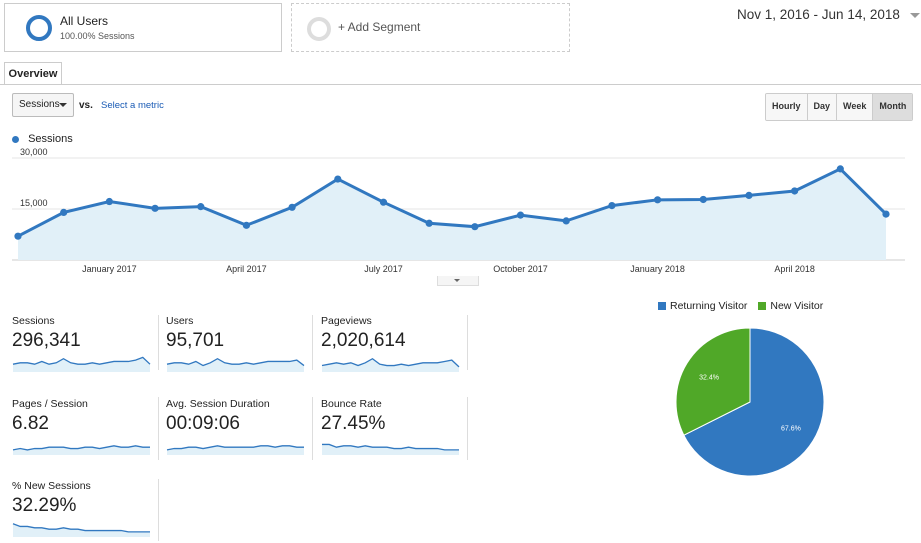 The height and width of the screenshot is (543, 921). I want to click on metric-label: Pages / Session, so click(50, 404).